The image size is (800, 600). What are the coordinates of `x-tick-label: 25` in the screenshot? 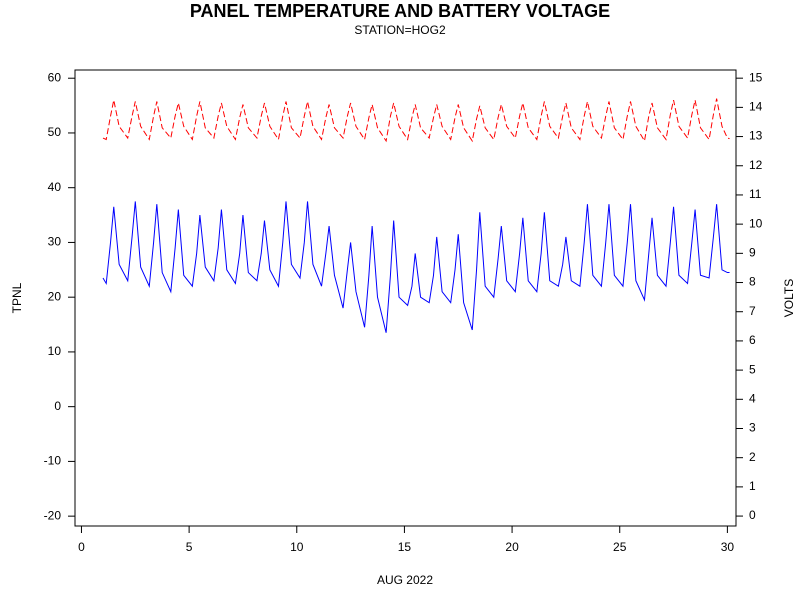 It's located at (620, 547).